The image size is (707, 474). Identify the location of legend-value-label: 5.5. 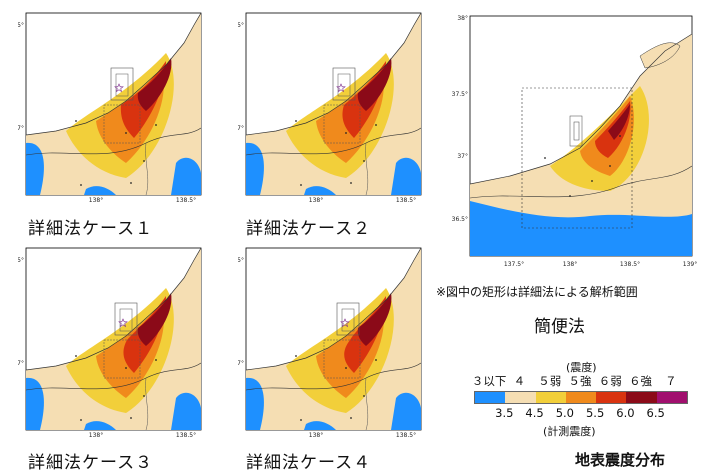
(595, 413).